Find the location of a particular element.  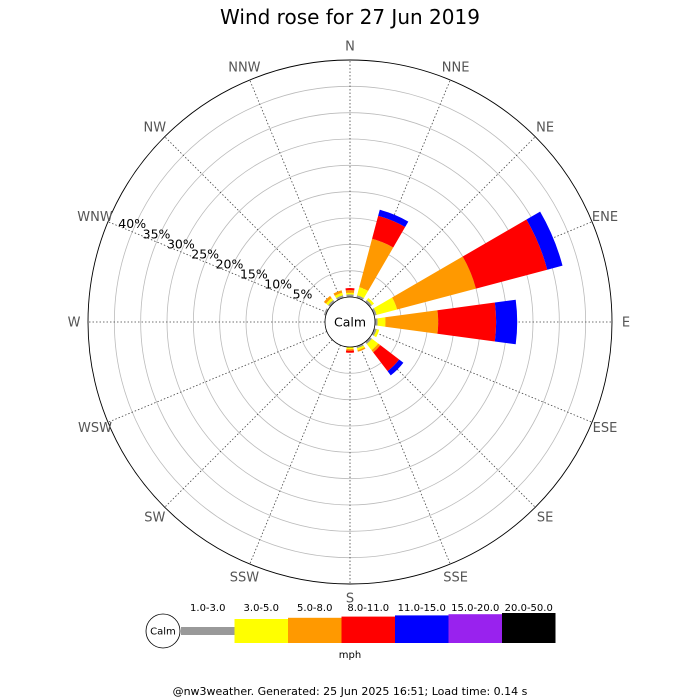

legend-range-label: 5.0-8.0 is located at coordinates (314, 608).